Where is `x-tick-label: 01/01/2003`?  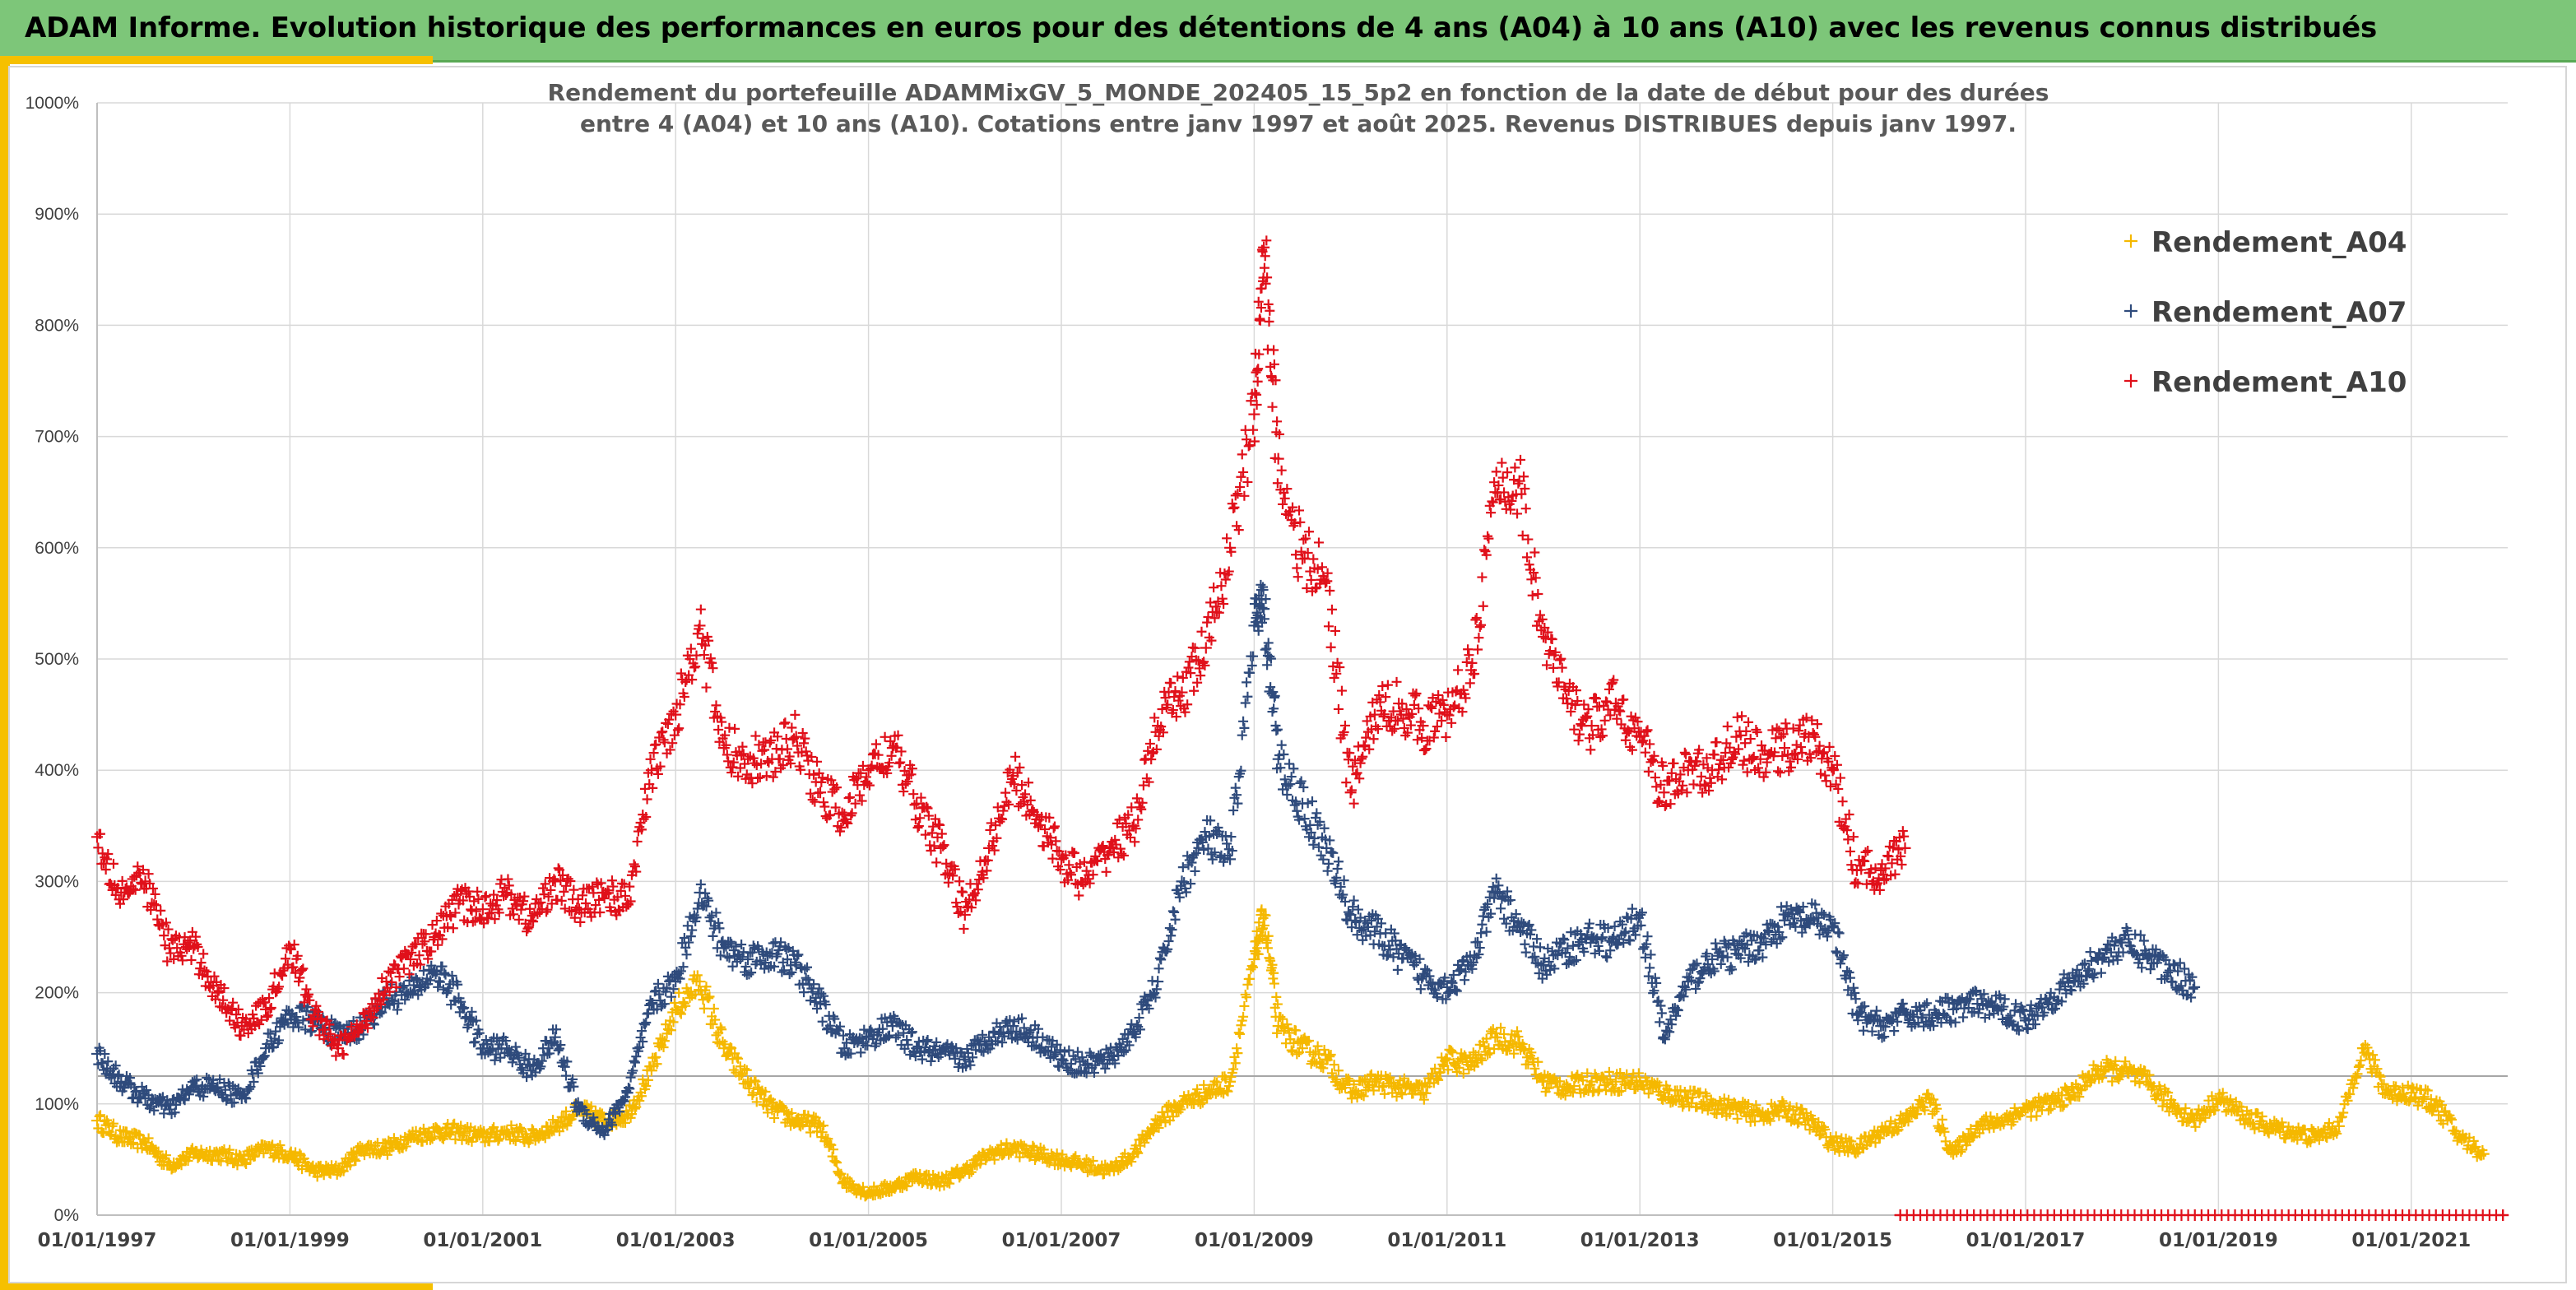 x-tick-label: 01/01/2003 is located at coordinates (676, 1240).